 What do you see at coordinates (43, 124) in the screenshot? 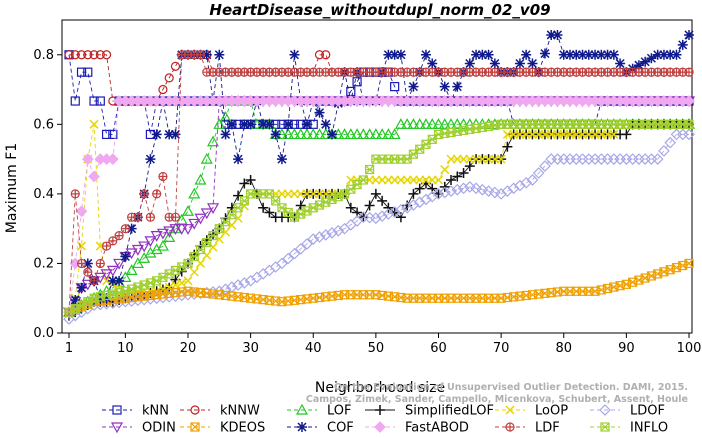
I see `y-tick-label: 0.6` at bounding box center [43, 124].